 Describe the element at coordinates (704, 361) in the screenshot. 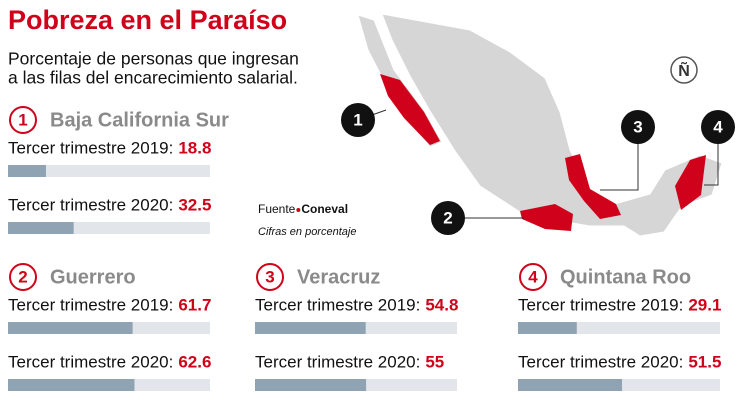

I see `value-label: 51.5` at that location.